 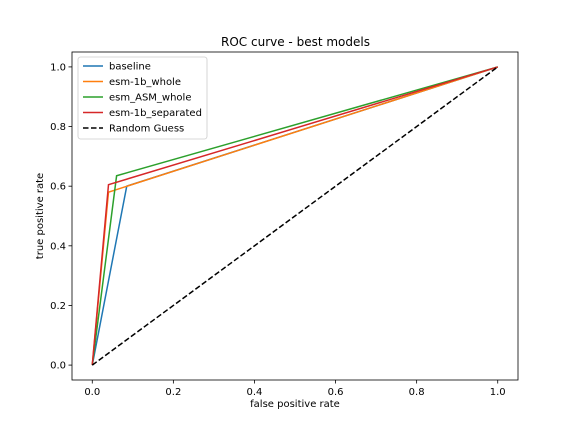 What do you see at coordinates (145, 82) in the screenshot?
I see `legend-label: esm-1b_whole` at bounding box center [145, 82].